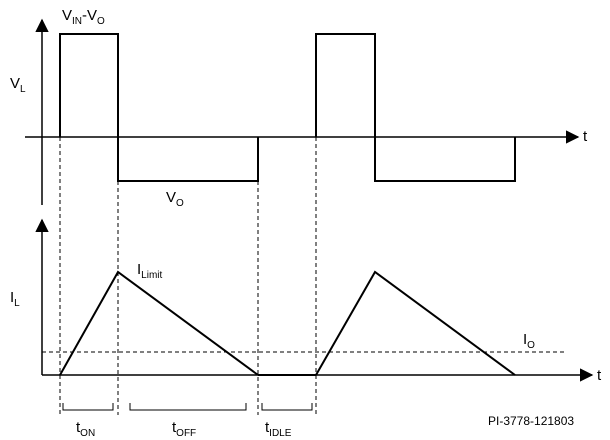 The height and width of the screenshot is (440, 610). I want to click on t-axis-top-label: t, so click(585, 136).